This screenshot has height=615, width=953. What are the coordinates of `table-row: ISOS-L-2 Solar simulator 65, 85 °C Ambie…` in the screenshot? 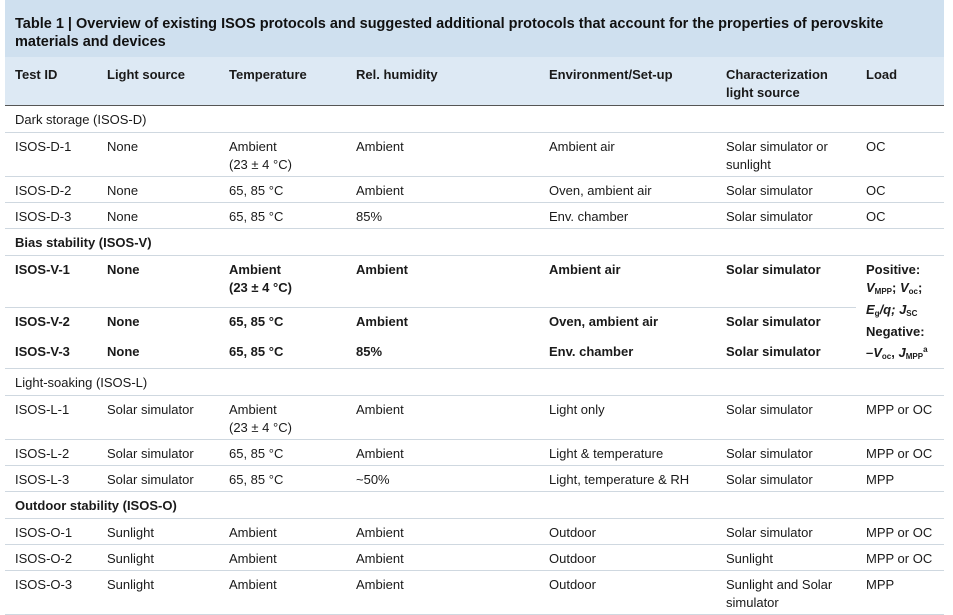 It's located at (474, 452).